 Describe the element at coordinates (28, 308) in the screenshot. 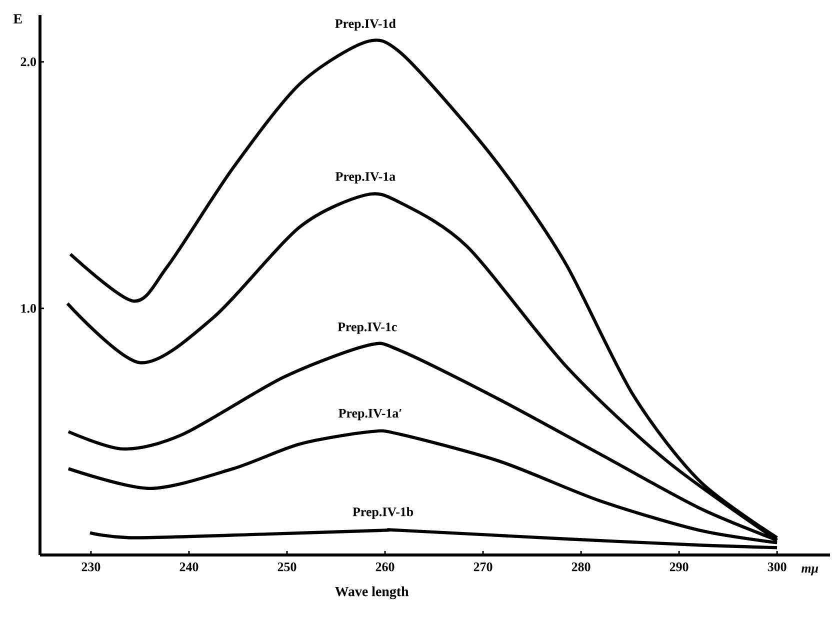

I see `y-tick-label: 1.0` at that location.